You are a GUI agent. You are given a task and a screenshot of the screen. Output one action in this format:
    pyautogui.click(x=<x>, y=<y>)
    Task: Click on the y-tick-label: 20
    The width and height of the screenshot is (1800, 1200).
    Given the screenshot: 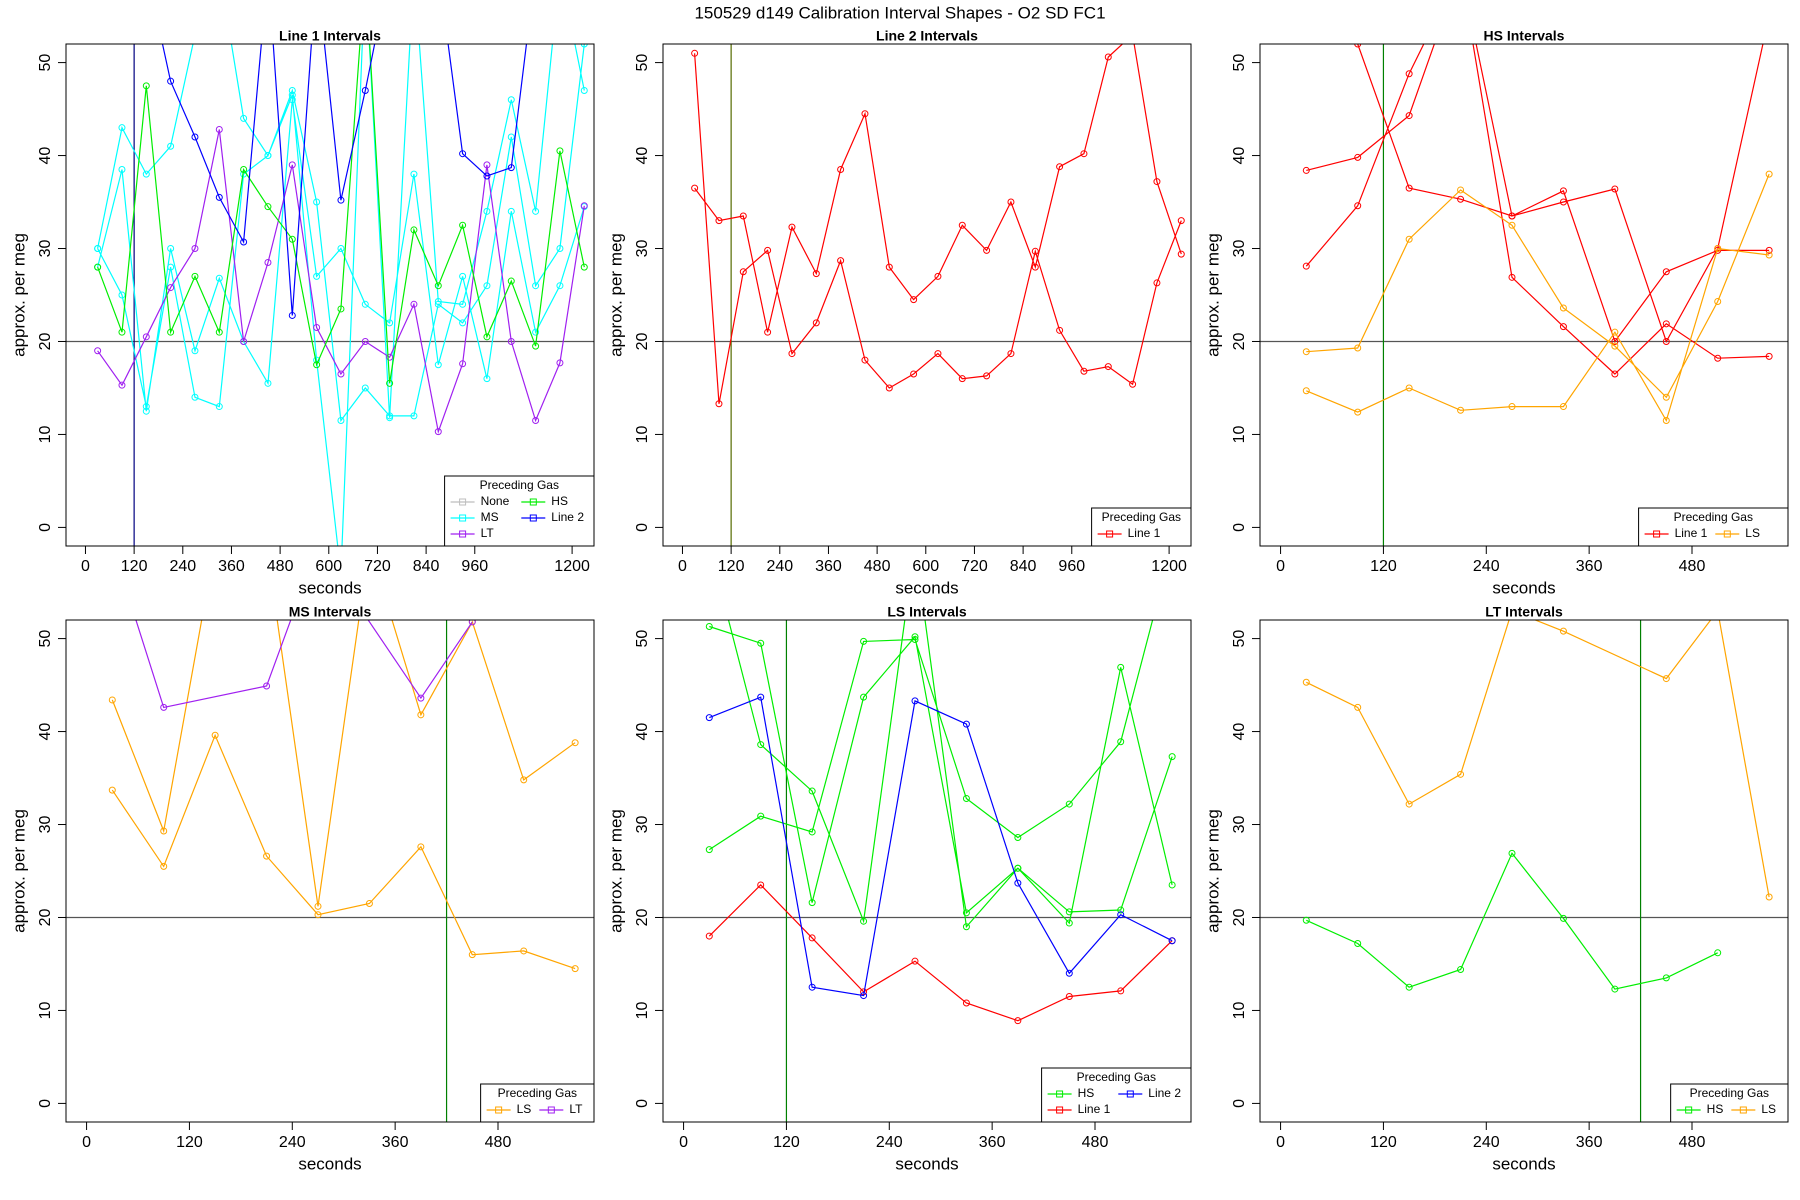 What is the action you would take?
    pyautogui.click(x=642, y=341)
    